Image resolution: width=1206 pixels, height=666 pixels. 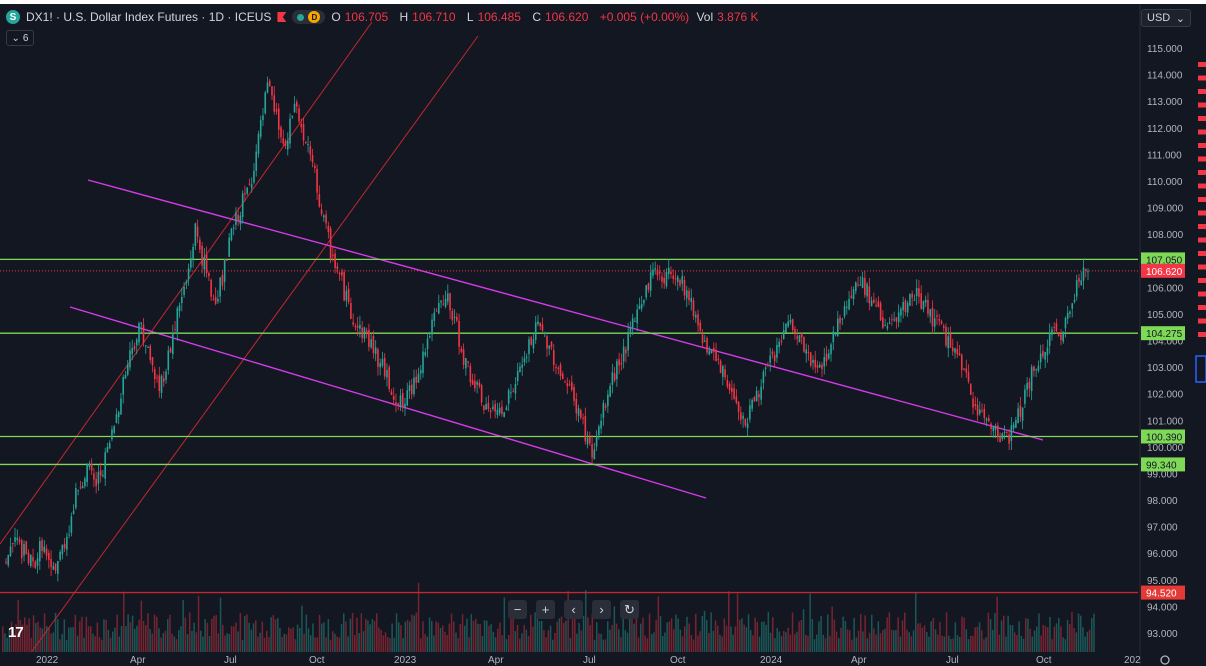 I want to click on settings-icon, so click(x=1165, y=660).